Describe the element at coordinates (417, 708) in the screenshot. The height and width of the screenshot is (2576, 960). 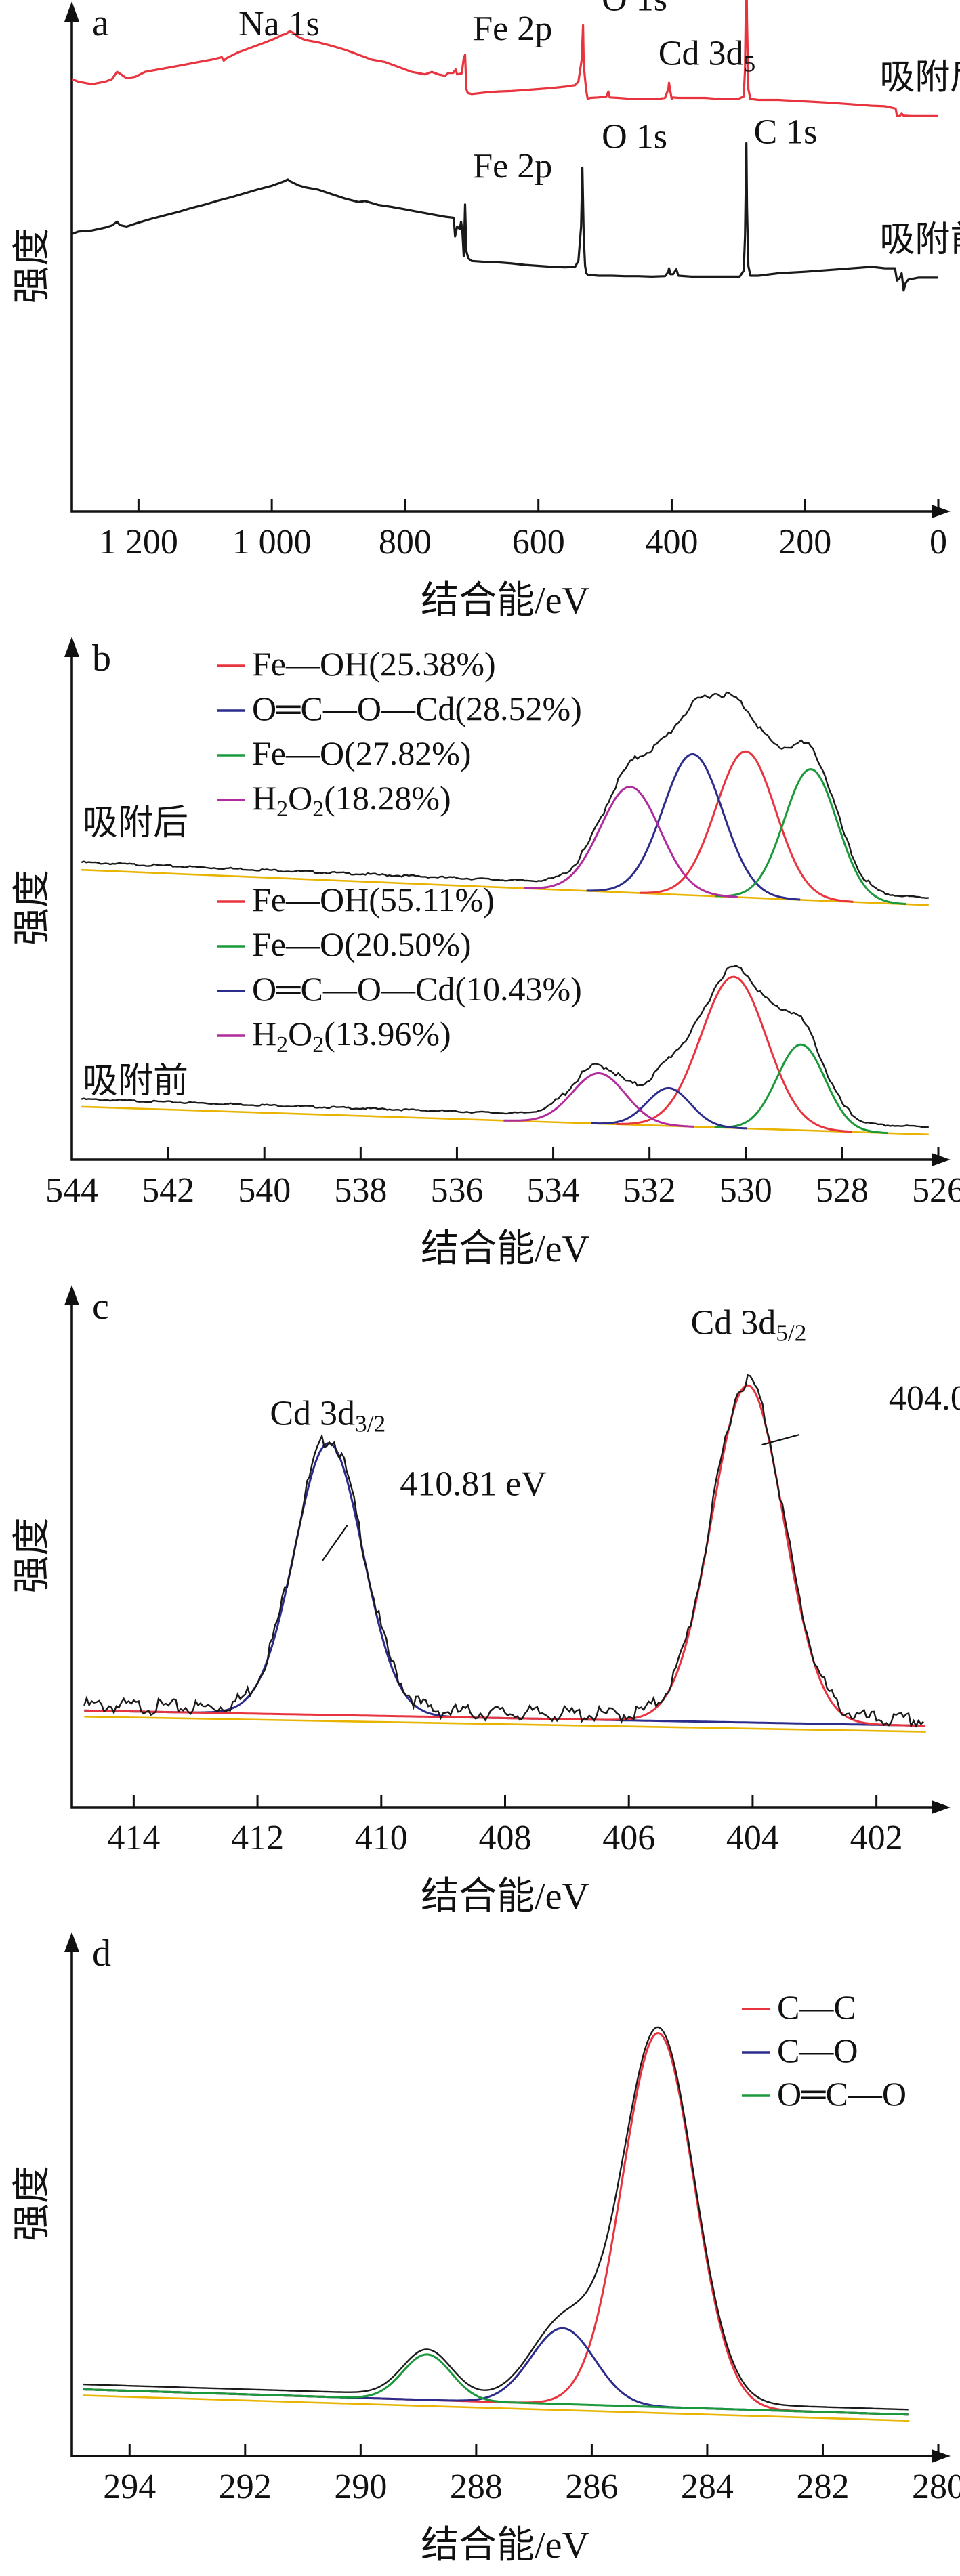
I see `legend-label: O═C—O—Cd(28.52%)` at that location.